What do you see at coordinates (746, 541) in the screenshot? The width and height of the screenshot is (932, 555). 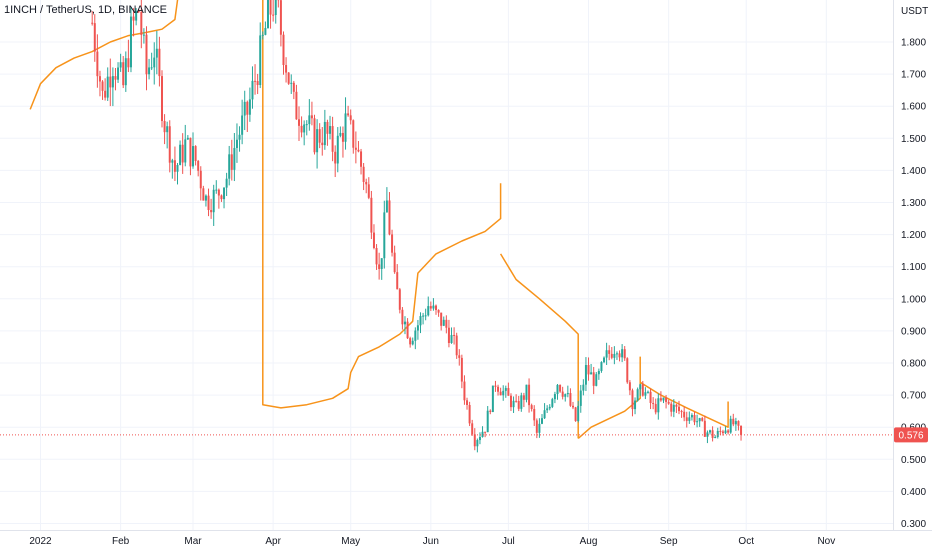 I see `x-tick-label: Oct` at bounding box center [746, 541].